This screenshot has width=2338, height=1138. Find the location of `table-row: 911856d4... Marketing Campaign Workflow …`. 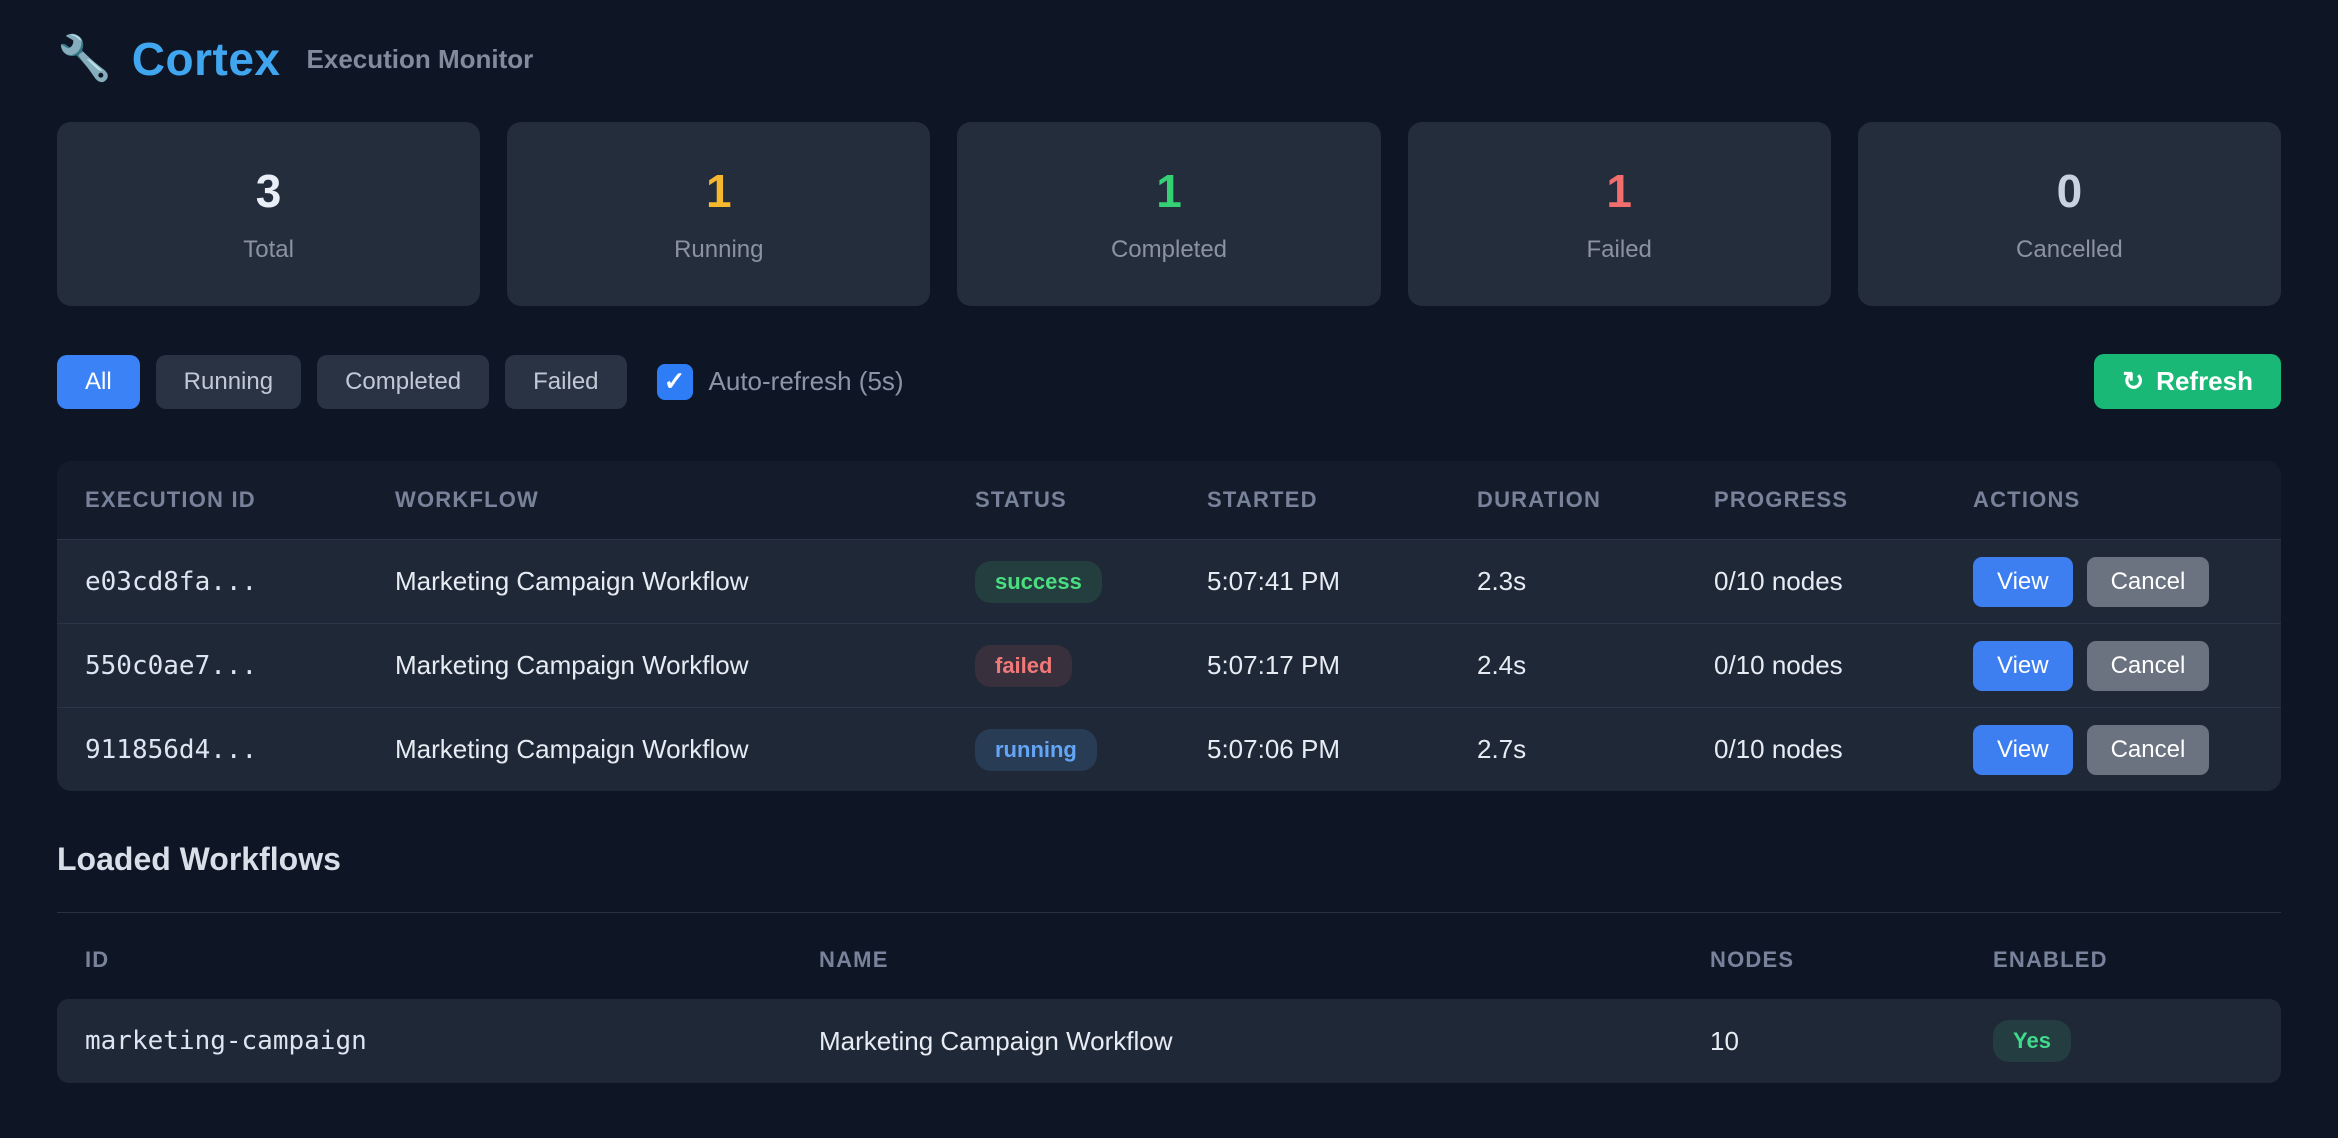

table-row: 911856d4... Marketing Campaign Workflow … is located at coordinates (1169, 749).